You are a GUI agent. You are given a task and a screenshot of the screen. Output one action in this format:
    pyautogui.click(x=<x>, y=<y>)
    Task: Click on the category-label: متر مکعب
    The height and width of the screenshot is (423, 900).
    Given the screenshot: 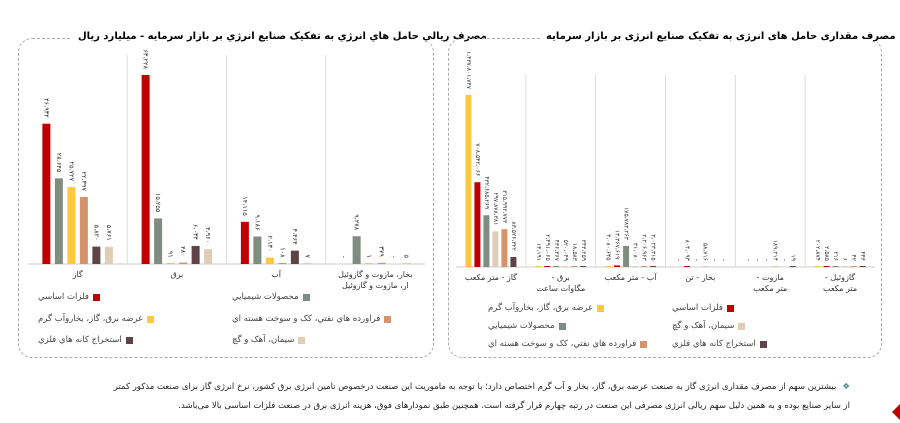 What is the action you would take?
    pyautogui.click(x=840, y=288)
    